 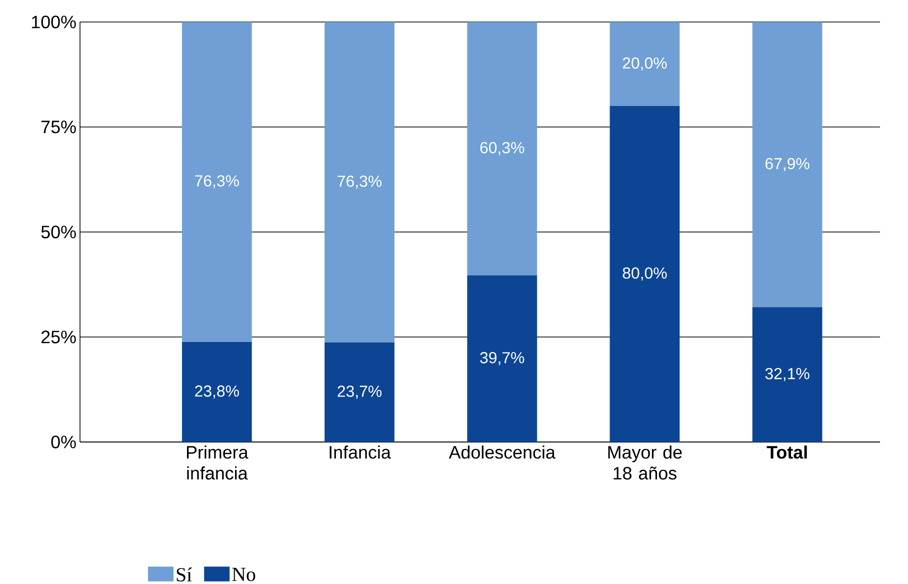 I want to click on x-tick-label: Primera infancia, so click(x=217, y=463).